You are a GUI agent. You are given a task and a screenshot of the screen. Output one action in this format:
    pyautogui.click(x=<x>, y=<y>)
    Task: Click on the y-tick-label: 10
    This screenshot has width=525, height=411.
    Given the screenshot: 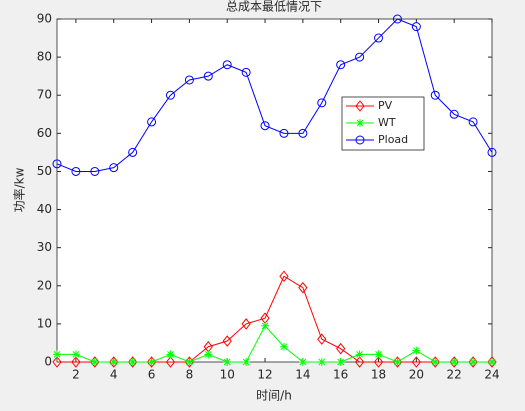 What is the action you would take?
    pyautogui.click(x=44, y=323)
    